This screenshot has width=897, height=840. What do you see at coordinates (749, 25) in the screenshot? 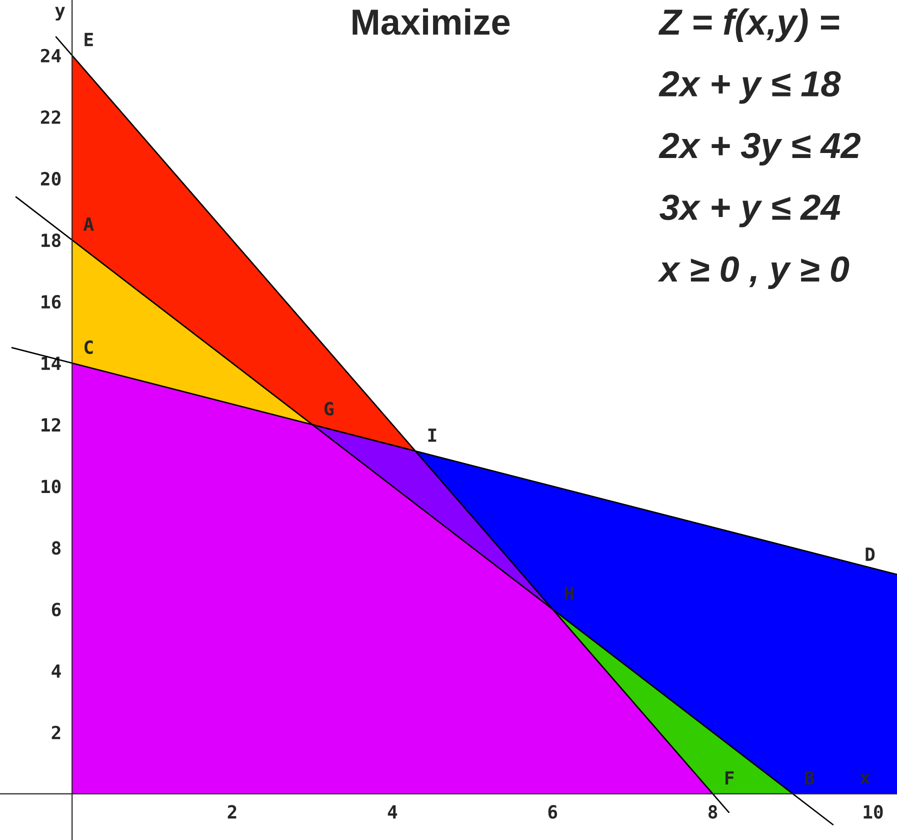
I see `annotation: Z = f(x,y) =` at bounding box center [749, 25].